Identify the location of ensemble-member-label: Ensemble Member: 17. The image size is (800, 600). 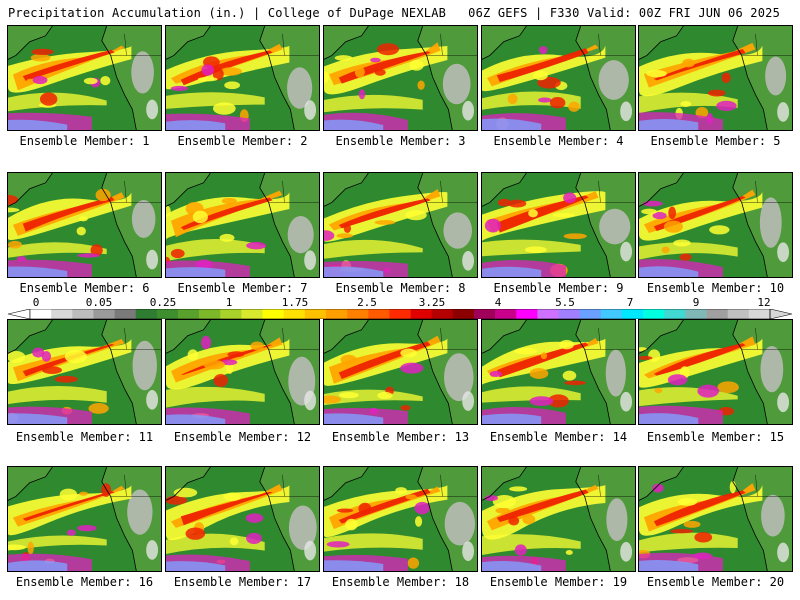
(242, 582).